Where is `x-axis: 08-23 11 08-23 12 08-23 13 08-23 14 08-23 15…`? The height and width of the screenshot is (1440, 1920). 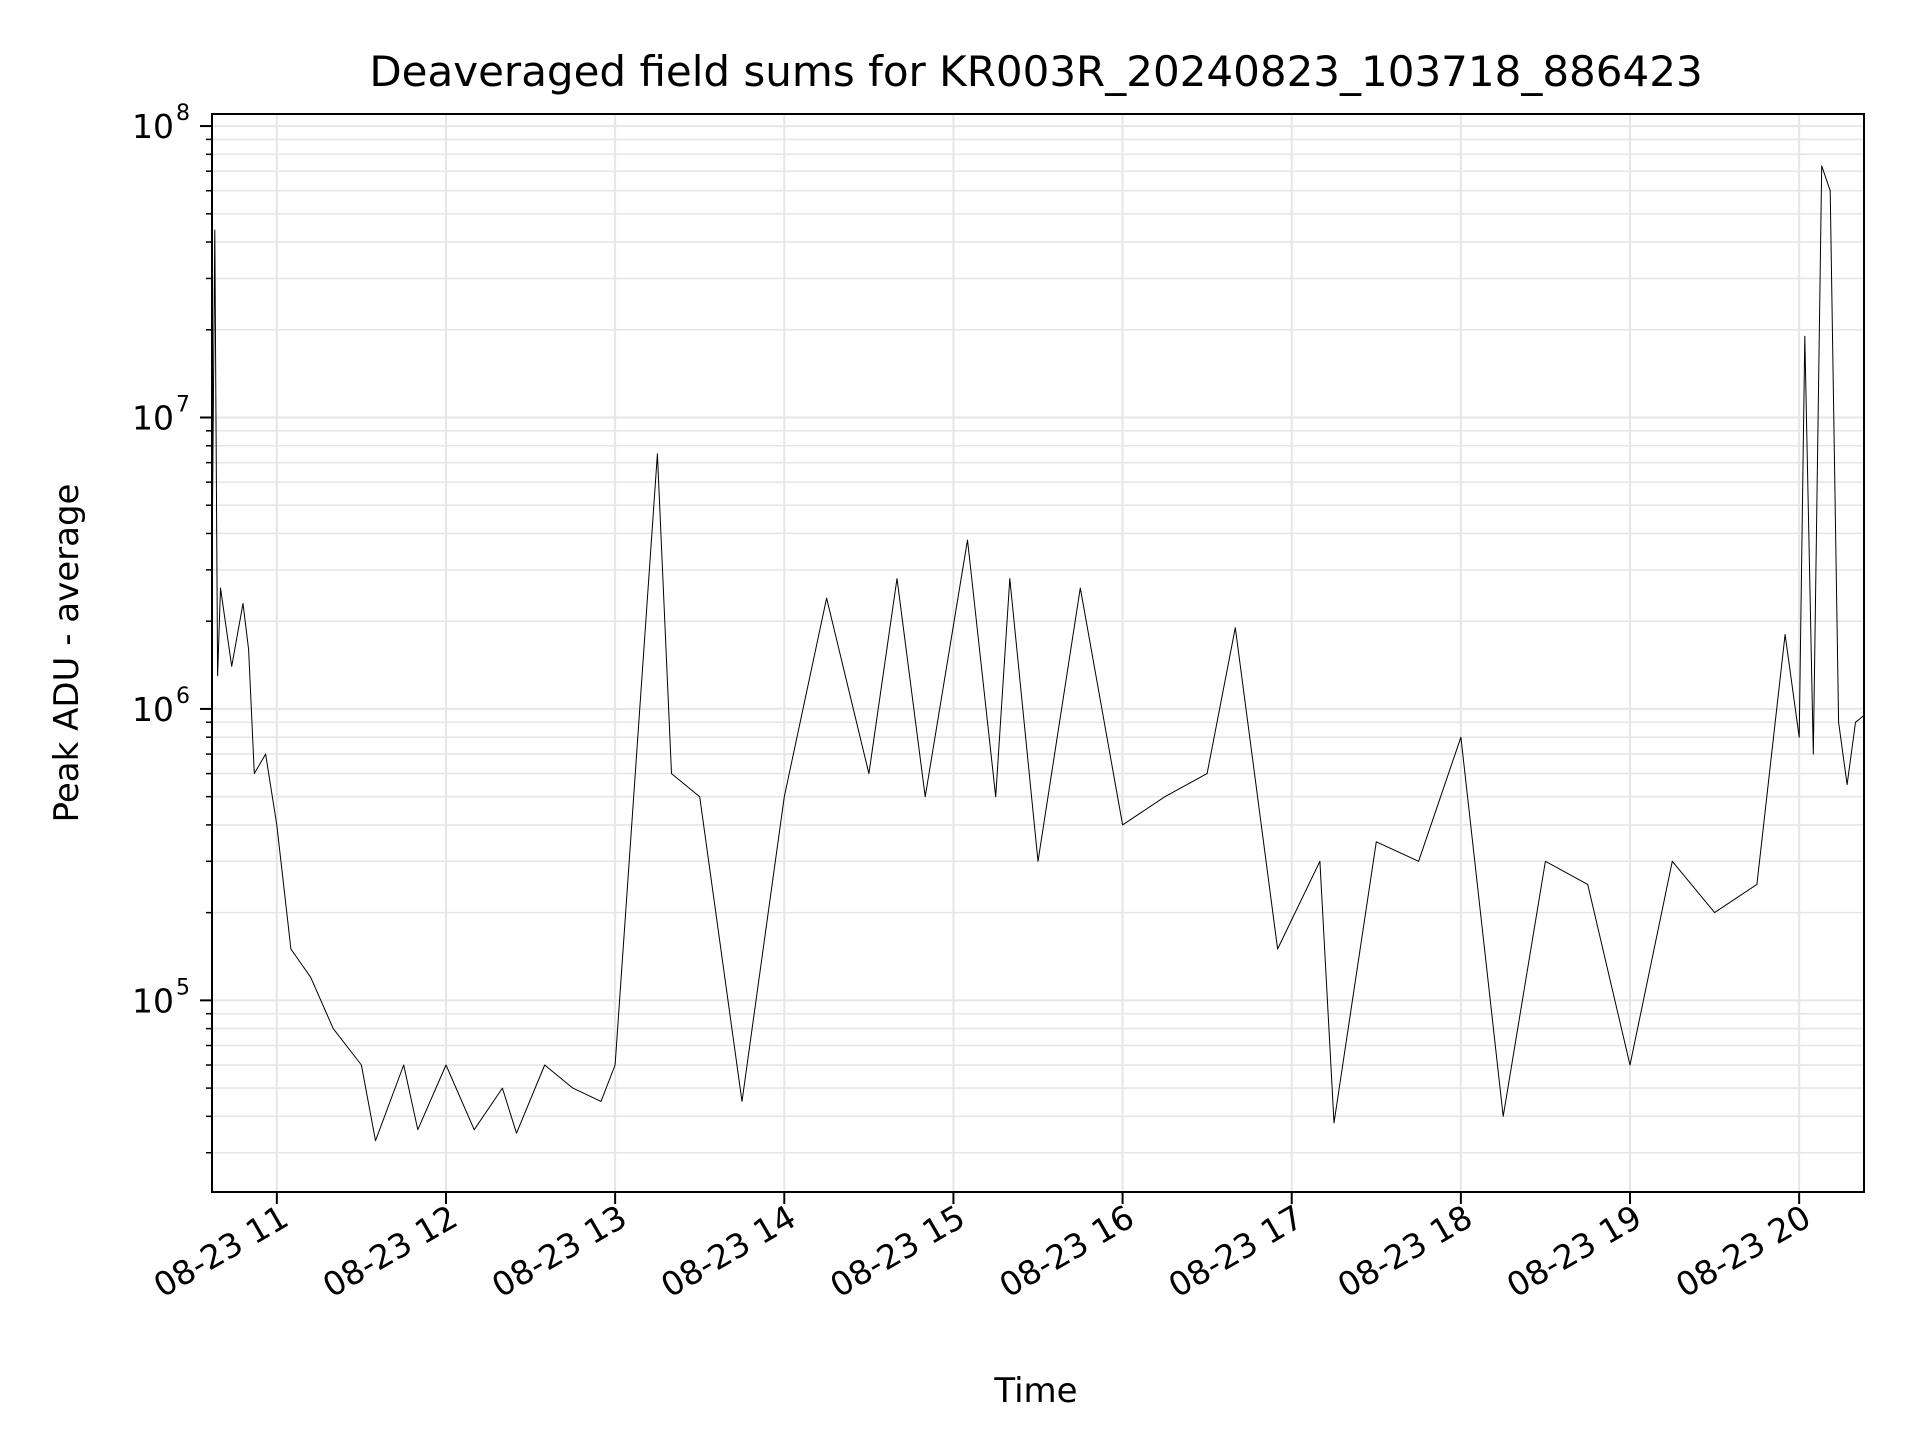
x-axis: 08-23 11 08-23 12 08-23 13 08-23 14 08-23 15… is located at coordinates (982, 1248).